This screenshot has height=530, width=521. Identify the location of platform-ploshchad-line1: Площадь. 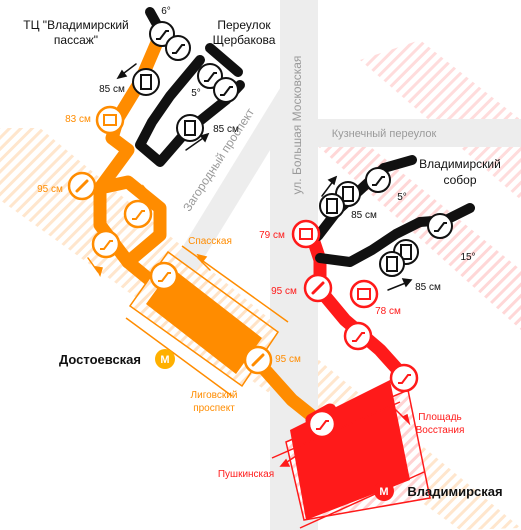
(440, 417).